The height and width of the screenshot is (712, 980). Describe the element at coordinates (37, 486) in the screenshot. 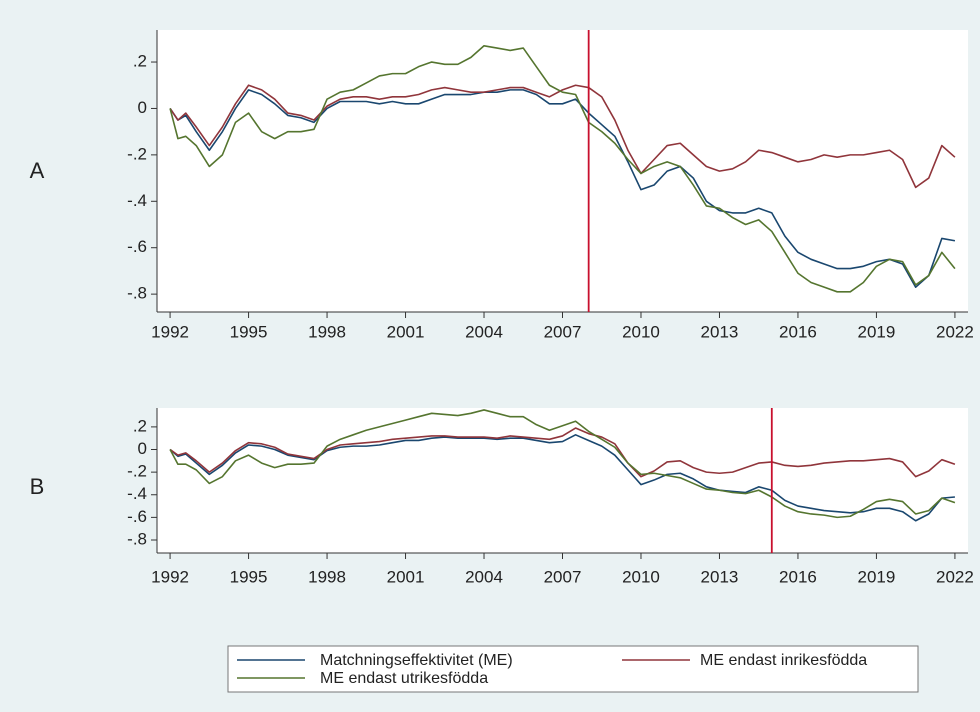

I see `panel-label: B` at that location.